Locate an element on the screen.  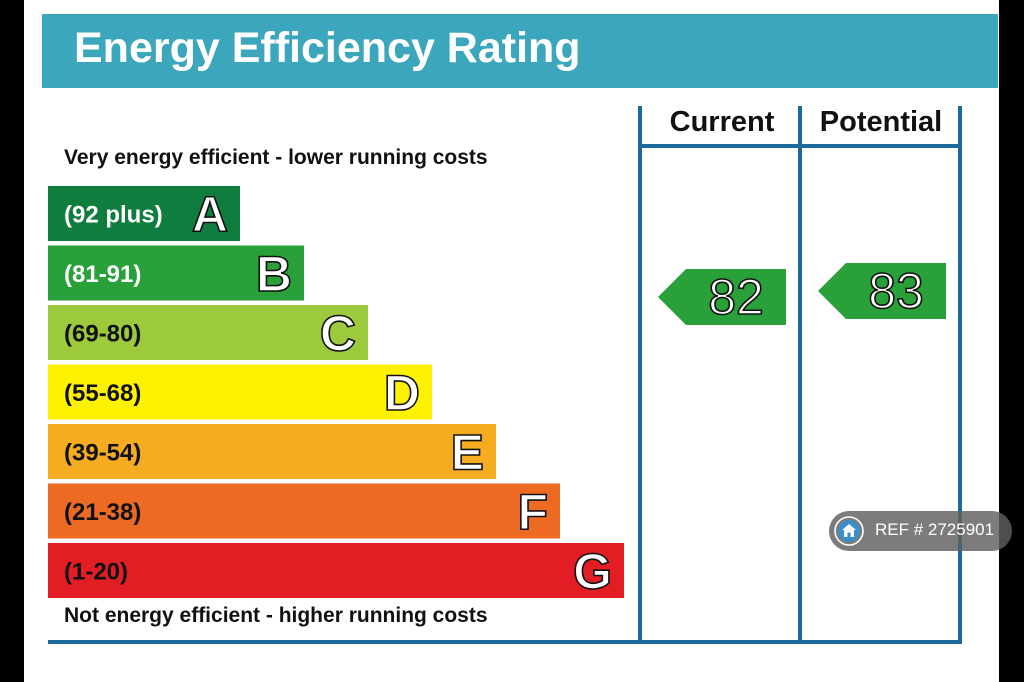
column-divider-middle is located at coordinates (800, 375).